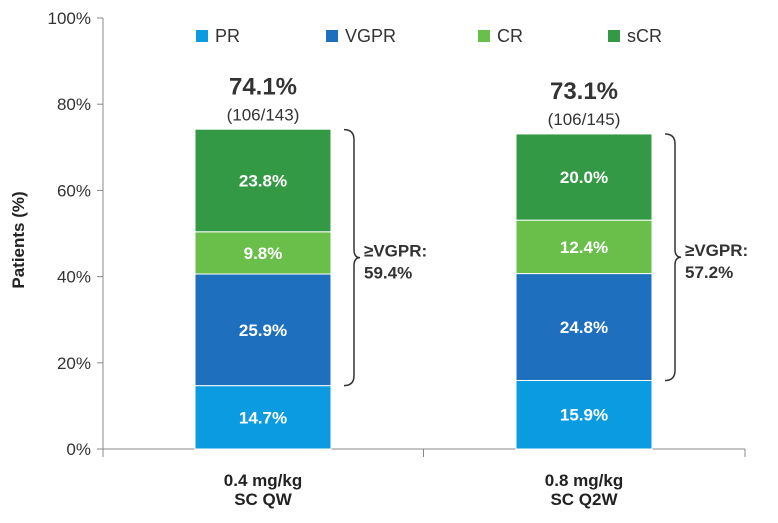 The width and height of the screenshot is (778, 523). I want to click on category-label: 0.4 mg/kg, so click(263, 480).